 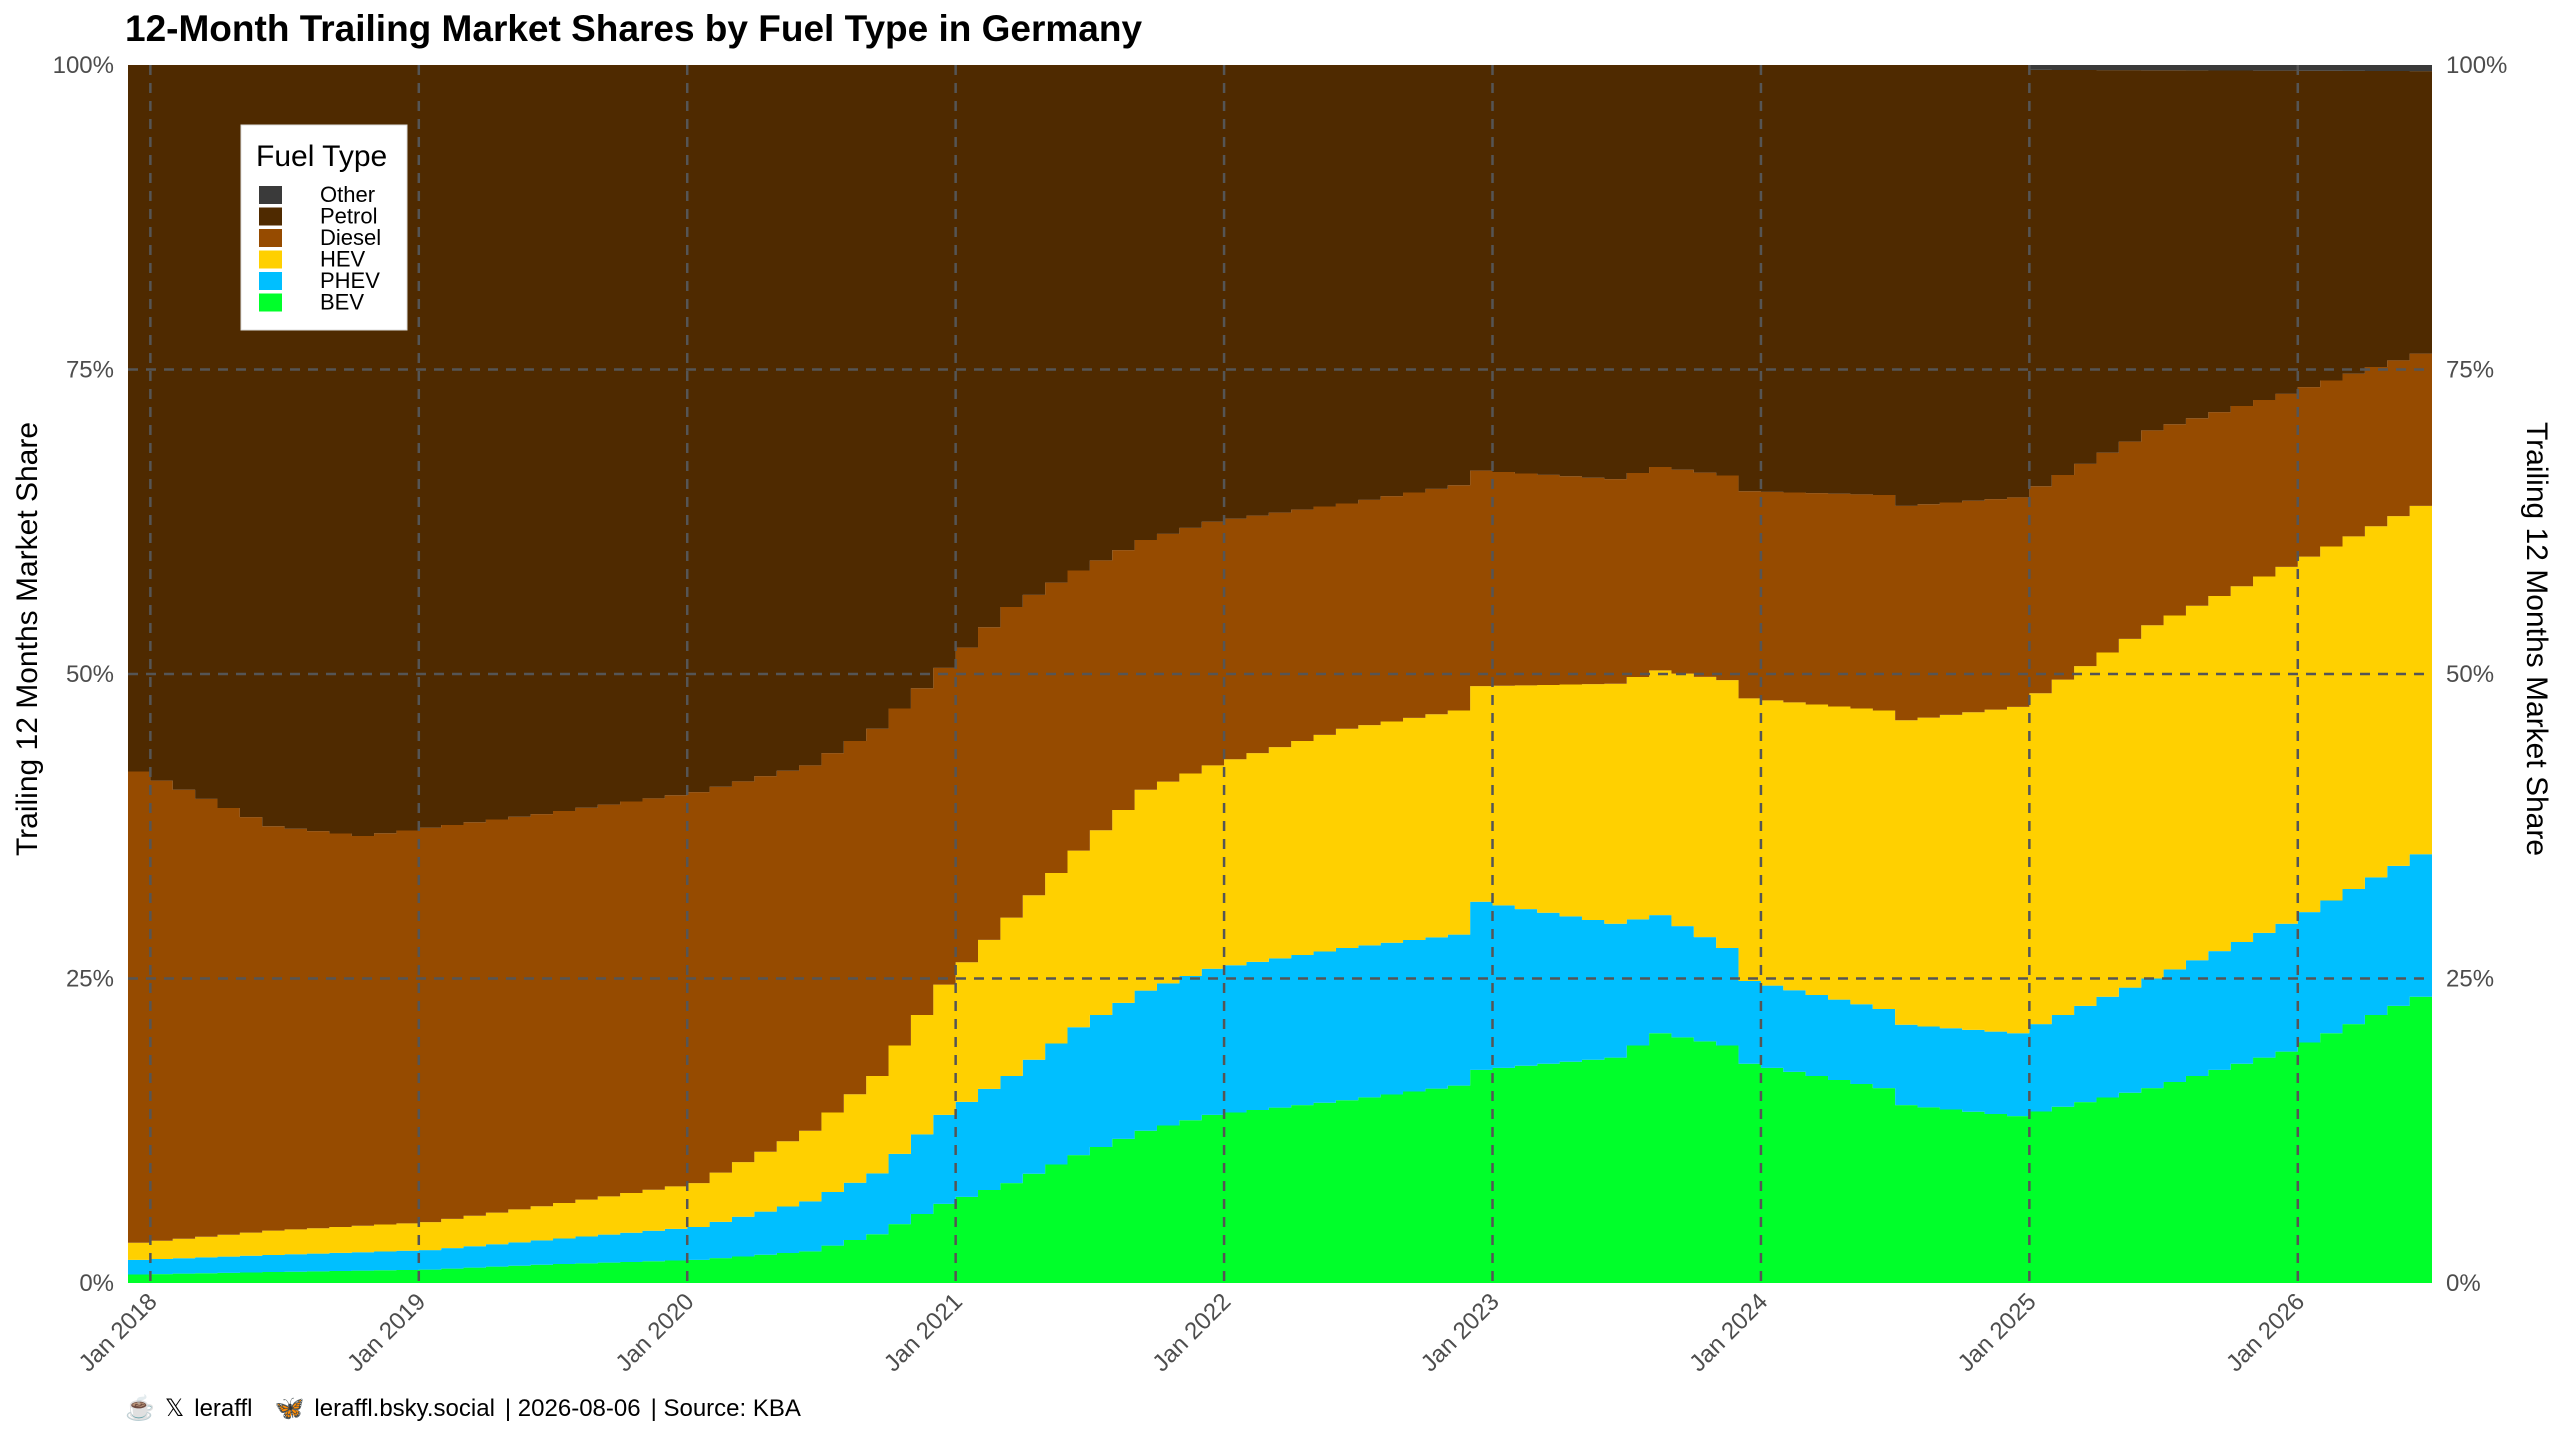 I want to click on y-tick-label-right: 50%, so click(x=2470, y=674).